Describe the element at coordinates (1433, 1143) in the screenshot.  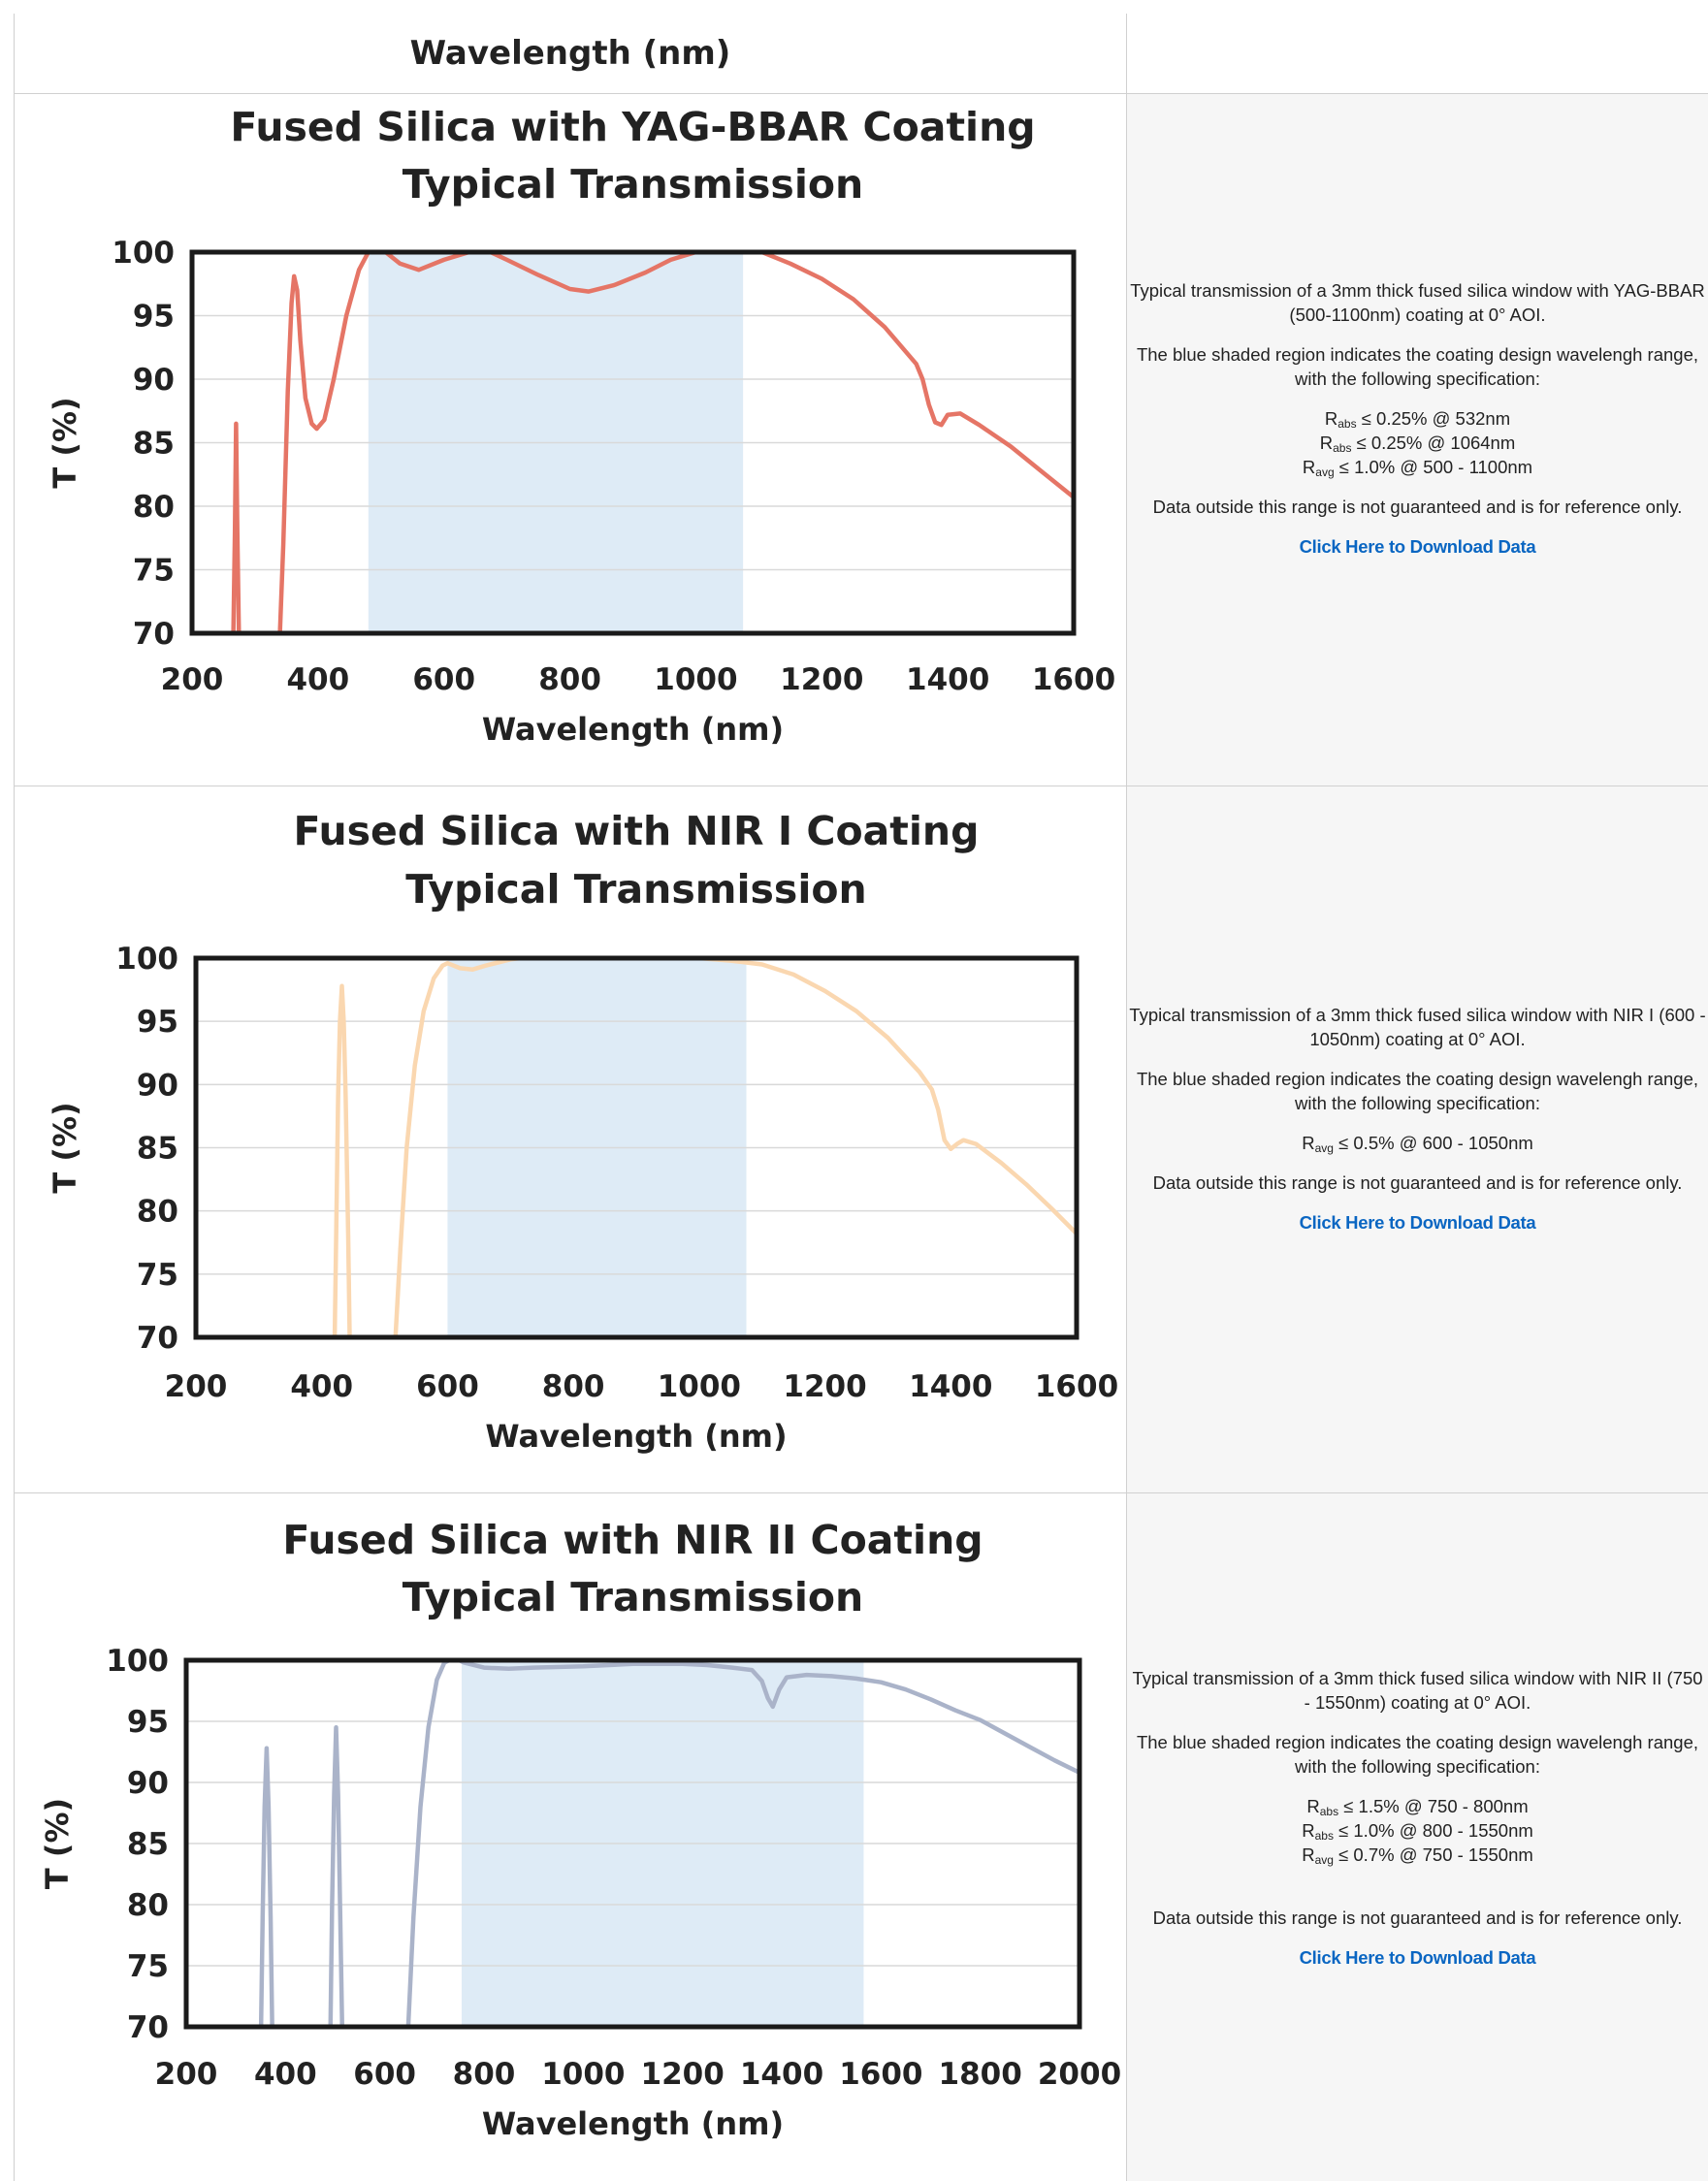
I see `spec-value: ≤ 0.5% @ 600 - 1050nm` at that location.